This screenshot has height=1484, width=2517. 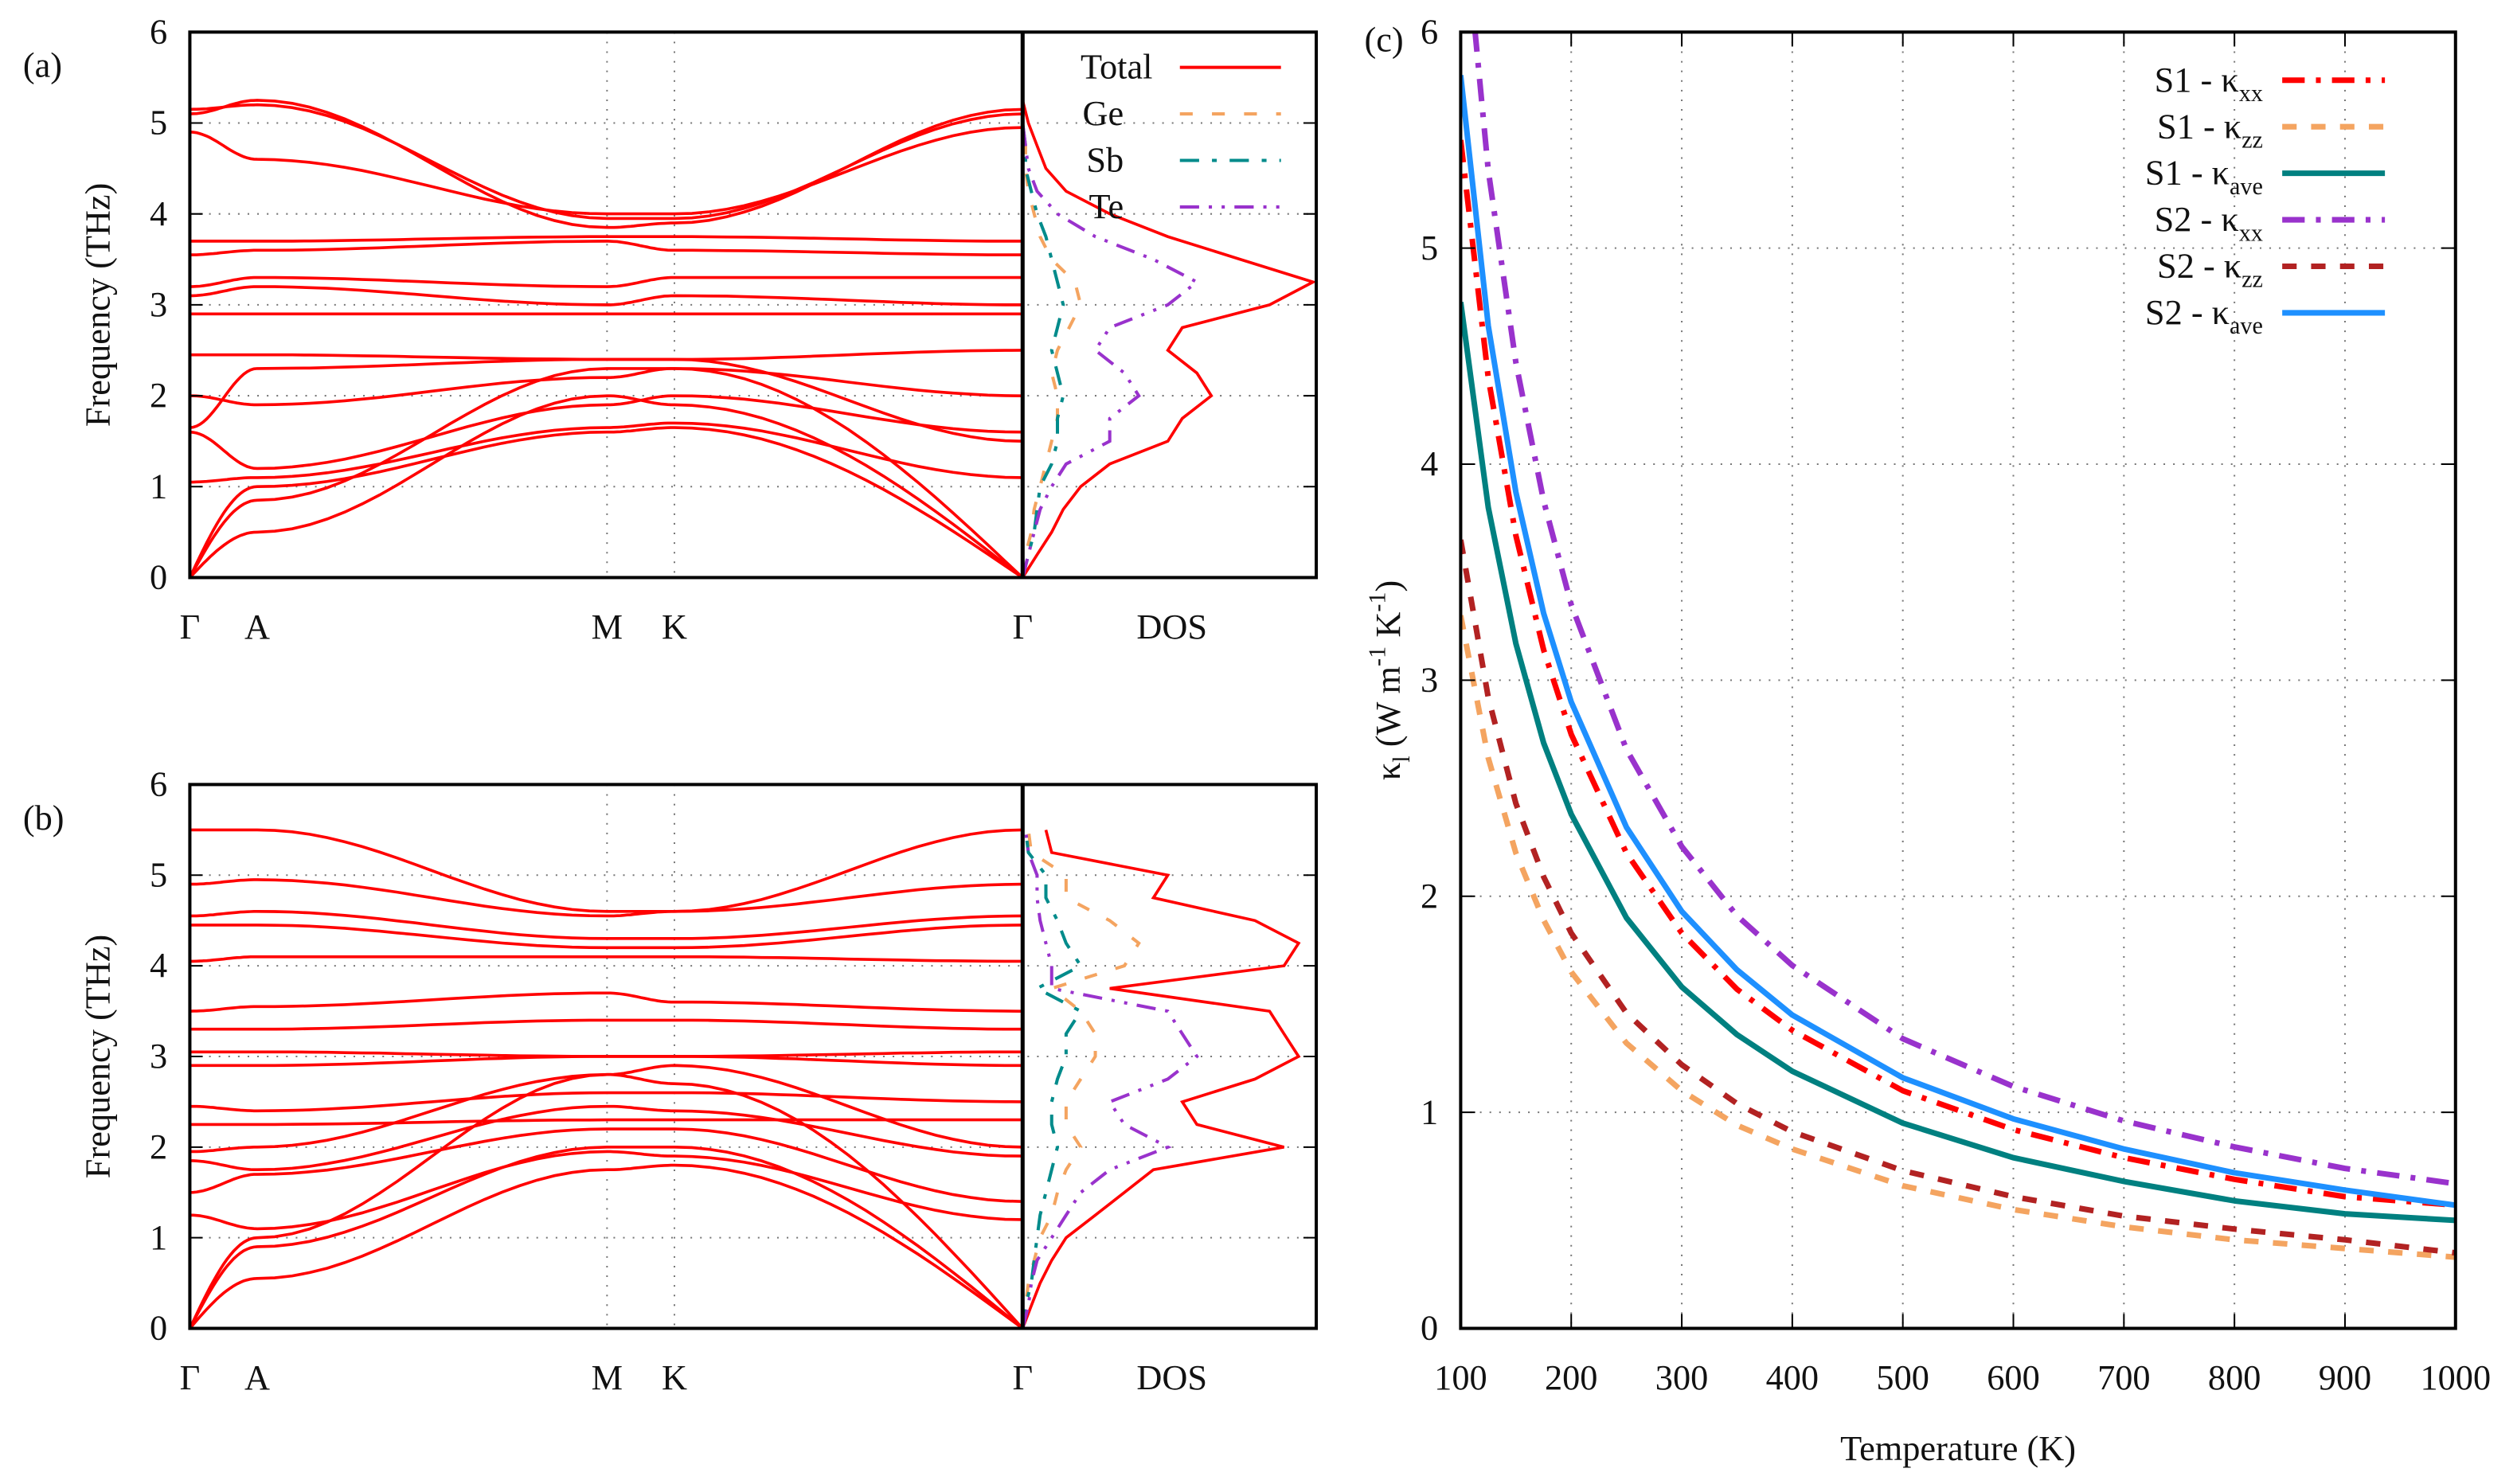 What do you see at coordinates (2124, 1377) in the screenshot?
I see `x-tick-label: 700` at bounding box center [2124, 1377].